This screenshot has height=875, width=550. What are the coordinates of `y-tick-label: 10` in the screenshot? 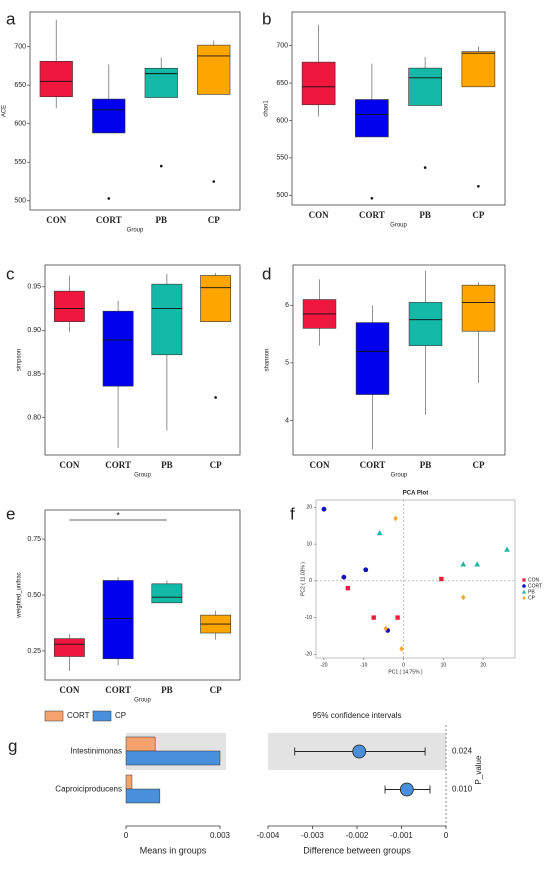 It's located at (309, 544).